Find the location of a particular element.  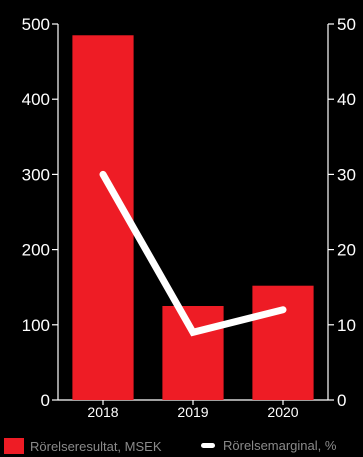

y-right-tick-label: 30 is located at coordinates (346, 174).